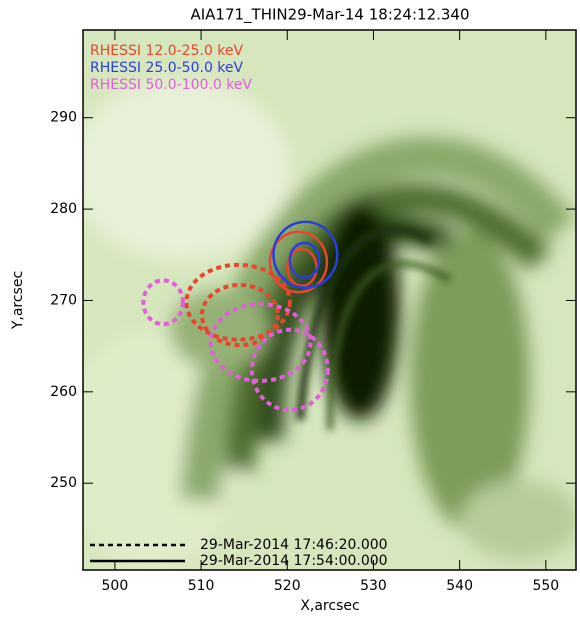  What do you see at coordinates (18, 300) in the screenshot?
I see `y-axis-label: Y,arcsec` at bounding box center [18, 300].